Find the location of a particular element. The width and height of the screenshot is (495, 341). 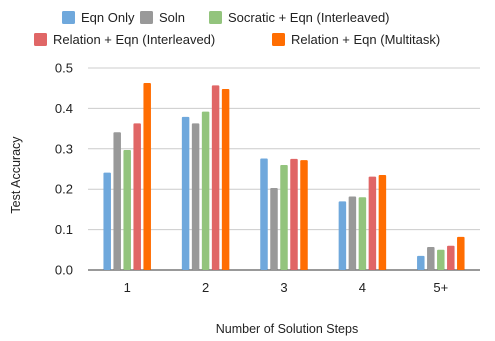

x-axis-ticks: 1 2 3 4 5+ is located at coordinates (286, 287).